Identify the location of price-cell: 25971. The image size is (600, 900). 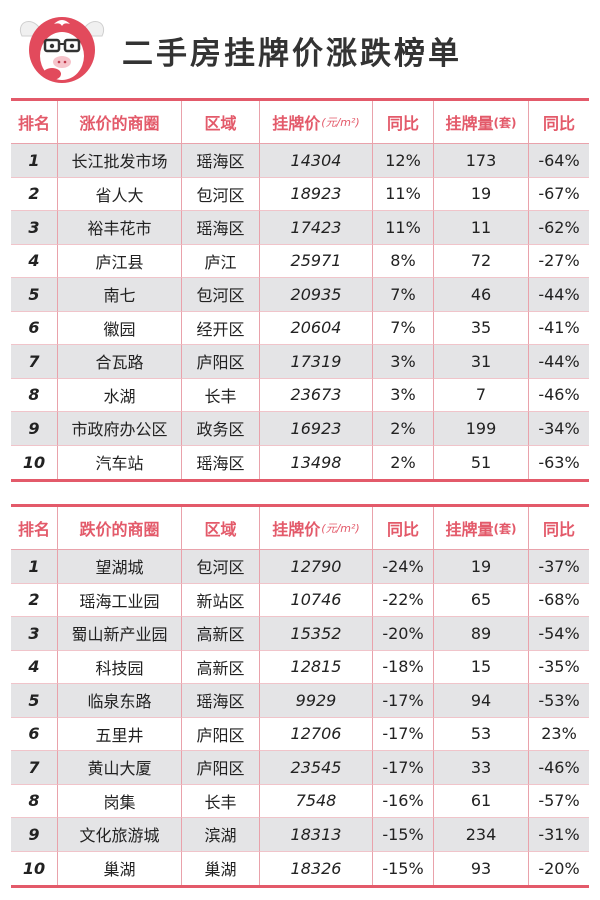
(316, 261).